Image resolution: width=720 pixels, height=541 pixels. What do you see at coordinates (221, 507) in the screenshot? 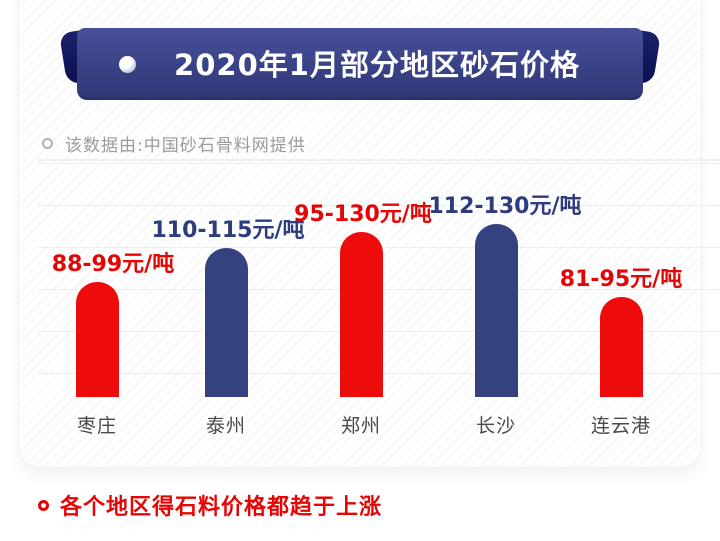
I see `conclusion-text: 各个地区得石料价格都趋于上涨` at bounding box center [221, 507].